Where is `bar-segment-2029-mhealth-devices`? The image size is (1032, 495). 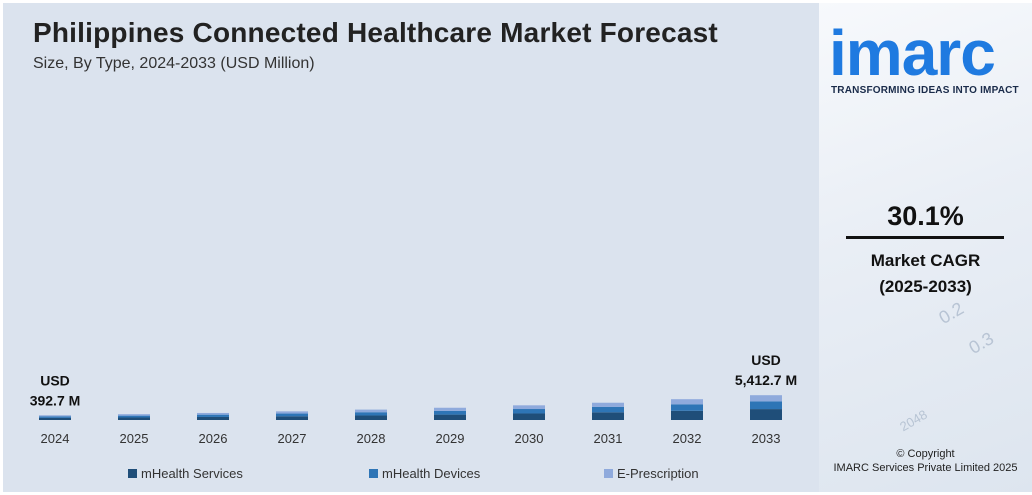
bar-segment-2029-mhealth-devices is located at coordinates (450, 412).